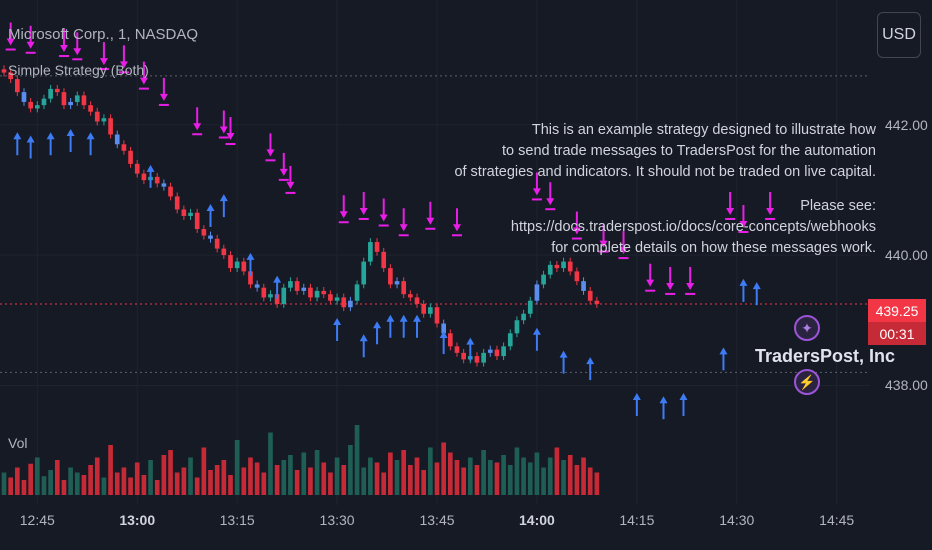 This screenshot has height=550, width=932. What do you see at coordinates (807, 382) in the screenshot?
I see `lightning-icon: ⚡` at bounding box center [807, 382].